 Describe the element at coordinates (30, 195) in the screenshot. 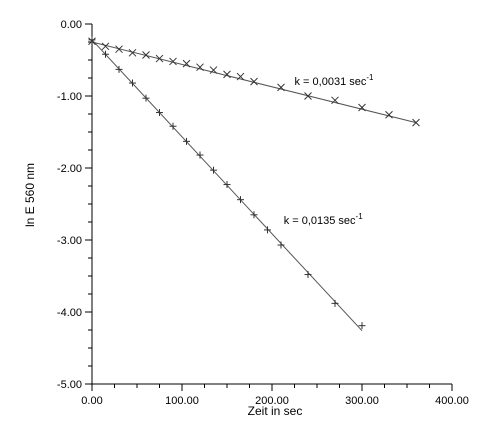

I see `y-axis-title: ln E 560 nm` at that location.